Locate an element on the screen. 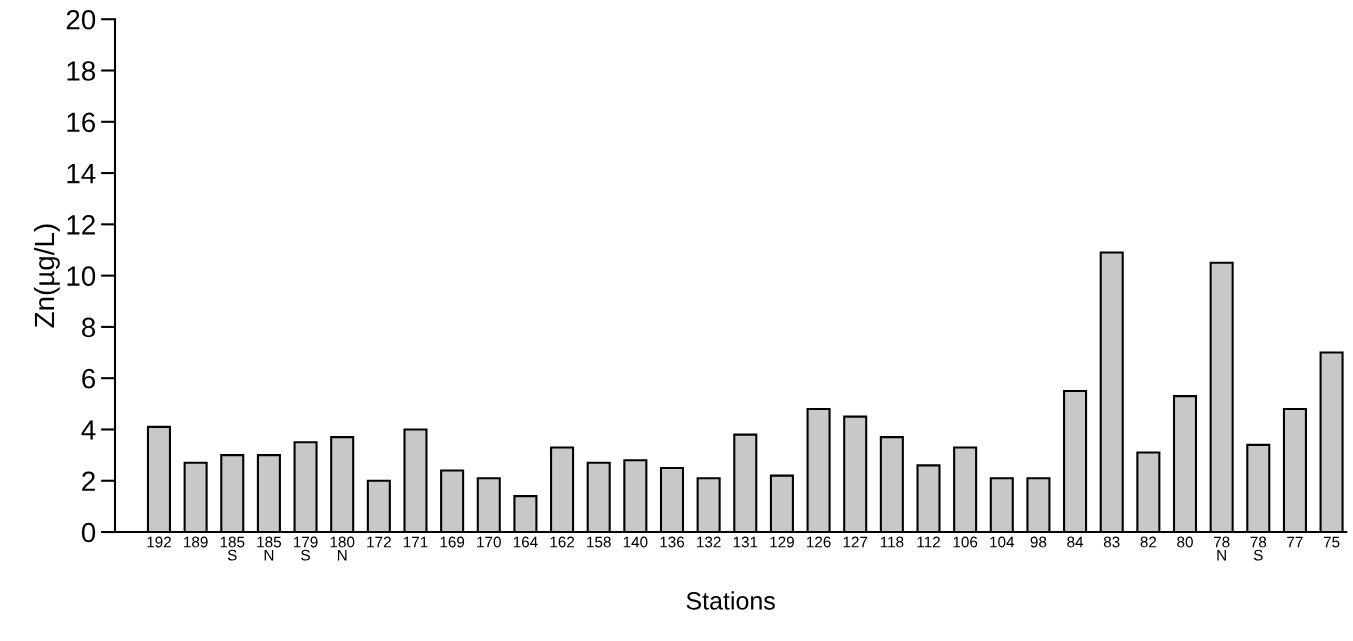 The width and height of the screenshot is (1353, 641). x-tick-label: 132 is located at coordinates (709, 542).